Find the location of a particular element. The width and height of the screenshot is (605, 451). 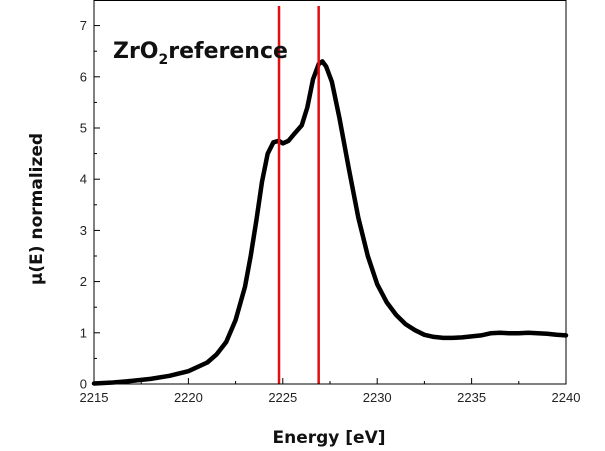

x-tick-label: 2220 is located at coordinates (188, 397).